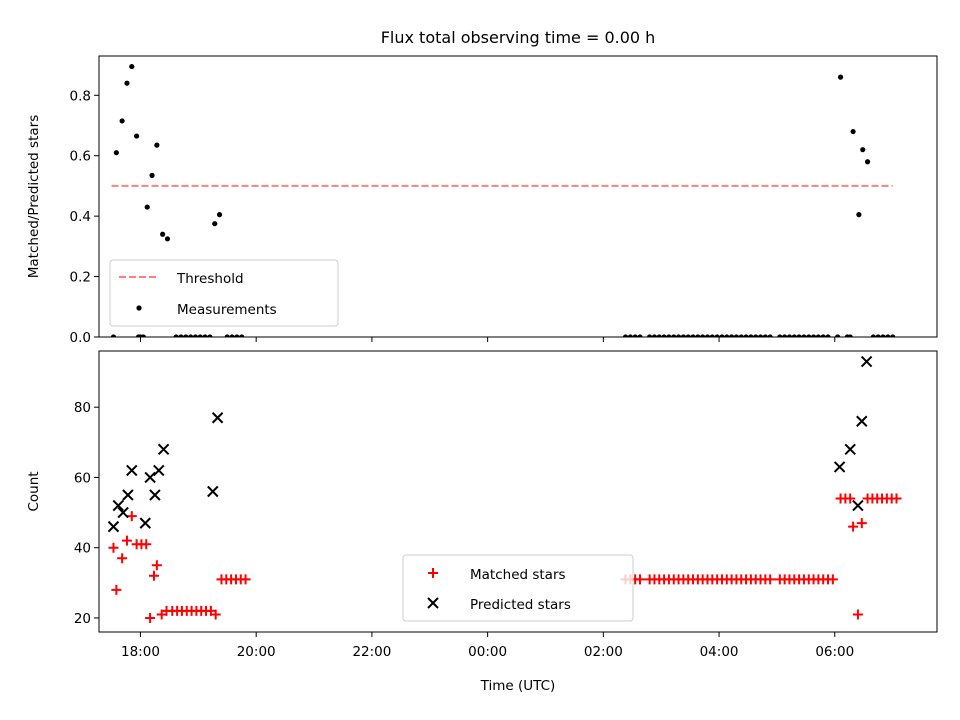  Describe the element at coordinates (520, 605) in the screenshot. I see `legend-predicted-label: Predicted stars` at that location.